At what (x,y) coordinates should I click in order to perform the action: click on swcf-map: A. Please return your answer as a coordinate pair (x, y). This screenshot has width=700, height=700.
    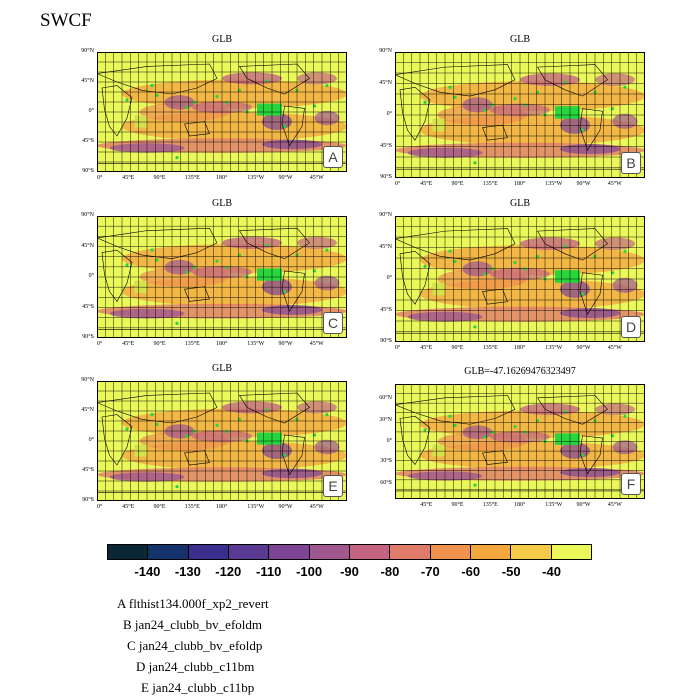
    Looking at the image, I should click on (221, 112).